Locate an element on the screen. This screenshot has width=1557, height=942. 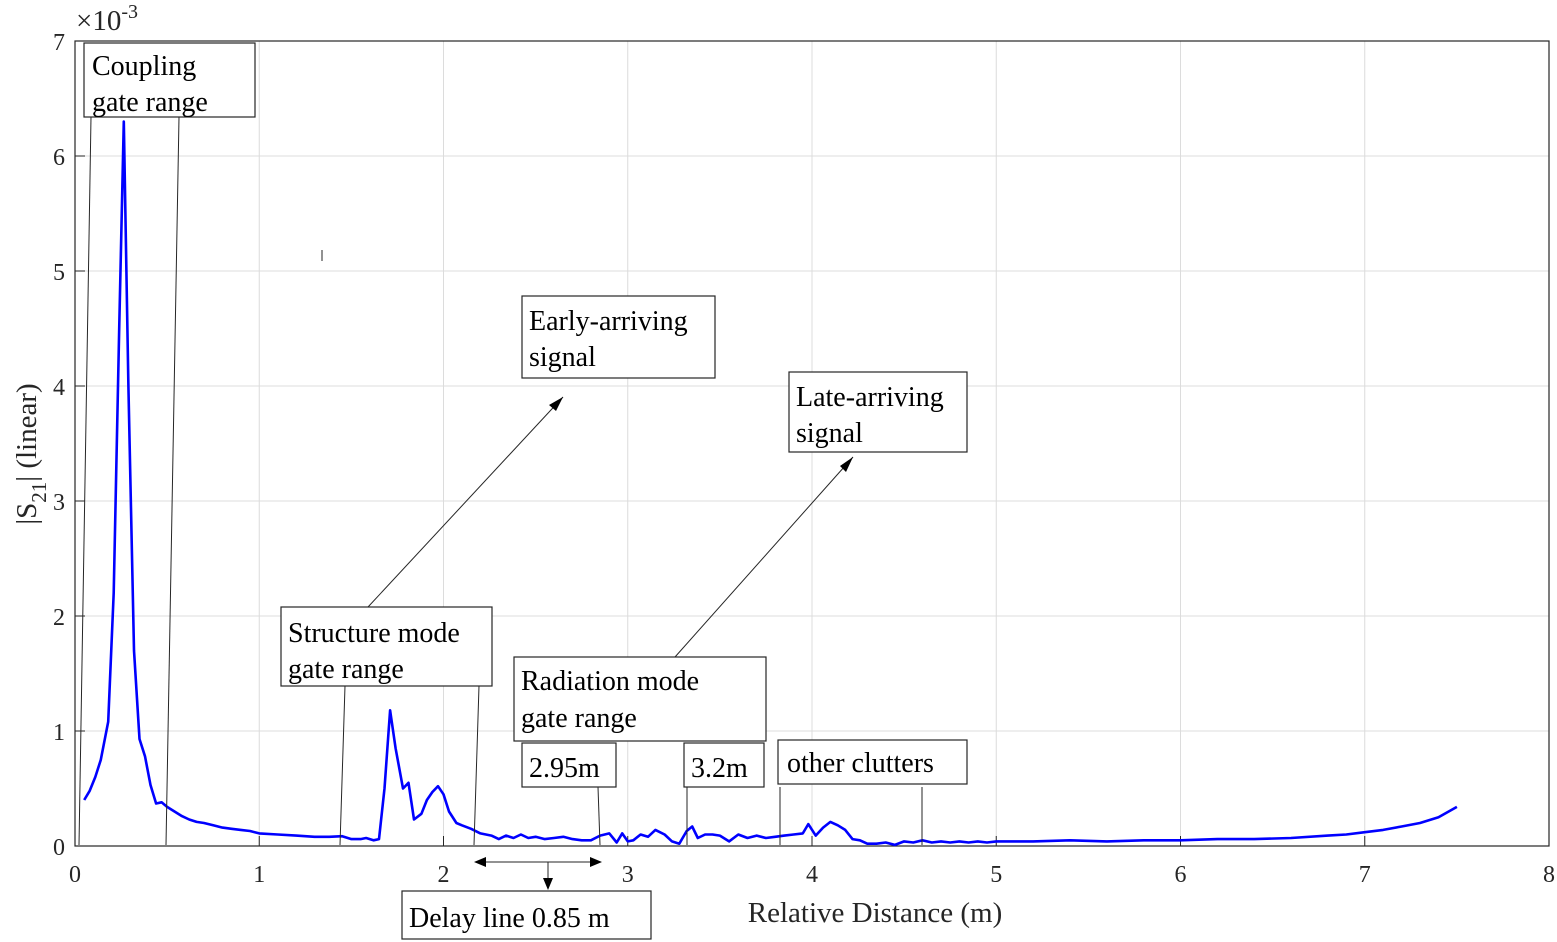
svg-text: other clutters is located at coordinates (860, 763).